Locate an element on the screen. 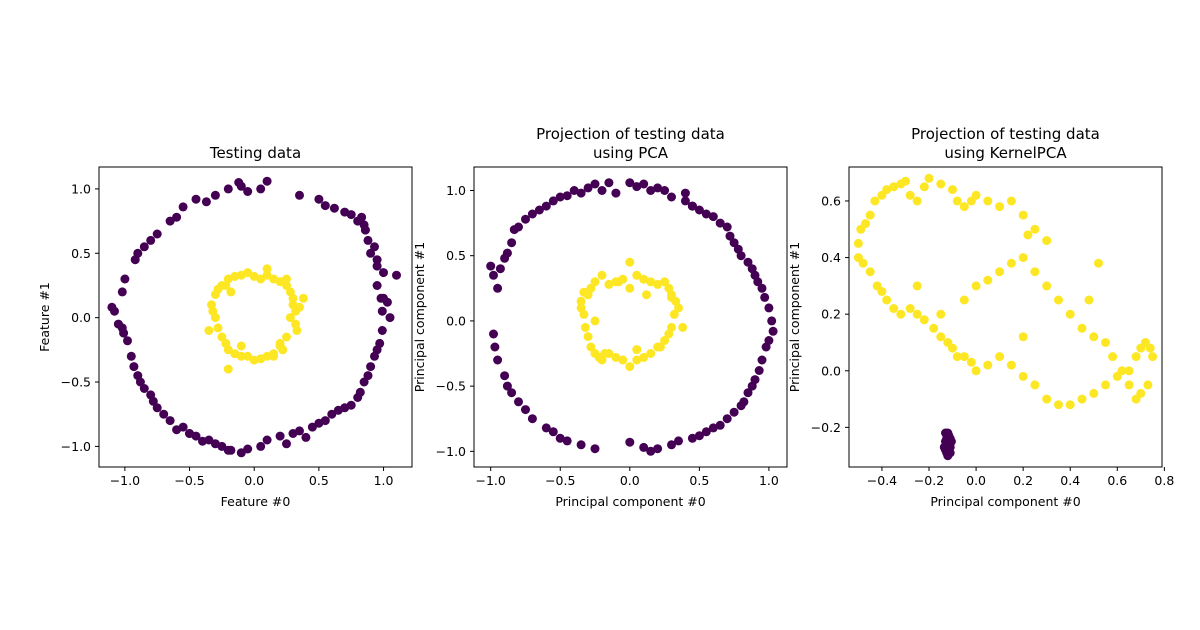  pca-ytick-label: −0.5 is located at coordinates (451, 386).